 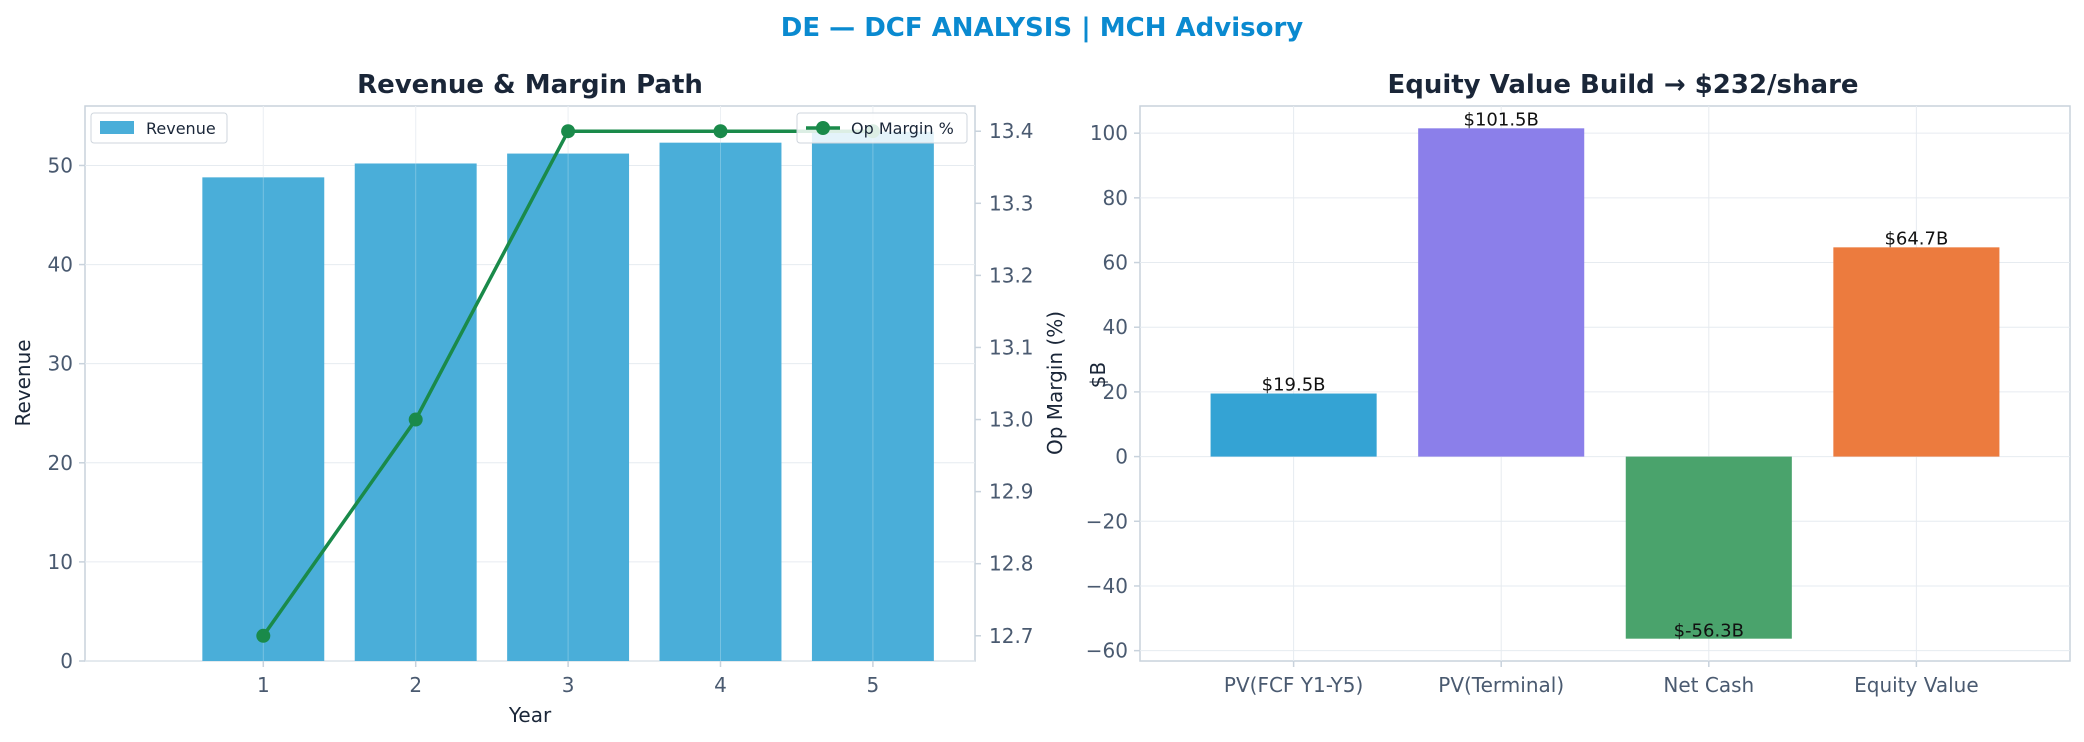 What do you see at coordinates (1293, 685) in the screenshot?
I see `equity-x-tick-label: PV(FCF Y1-Y5)` at bounding box center [1293, 685].